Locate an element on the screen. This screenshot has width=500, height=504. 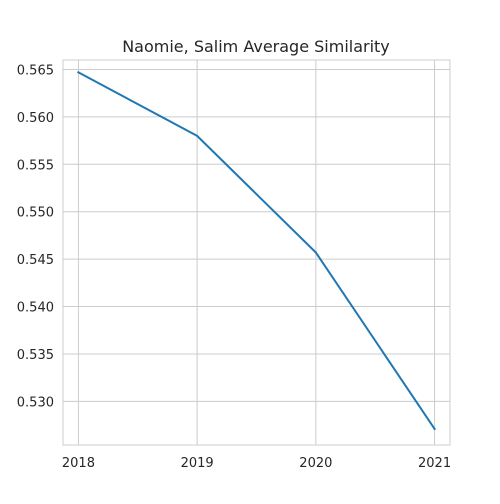
y-tick-labels: 0.530 0.535 0.540 0.545 0.550 0.555 0.560 0.565 is located at coordinates (35, 236).